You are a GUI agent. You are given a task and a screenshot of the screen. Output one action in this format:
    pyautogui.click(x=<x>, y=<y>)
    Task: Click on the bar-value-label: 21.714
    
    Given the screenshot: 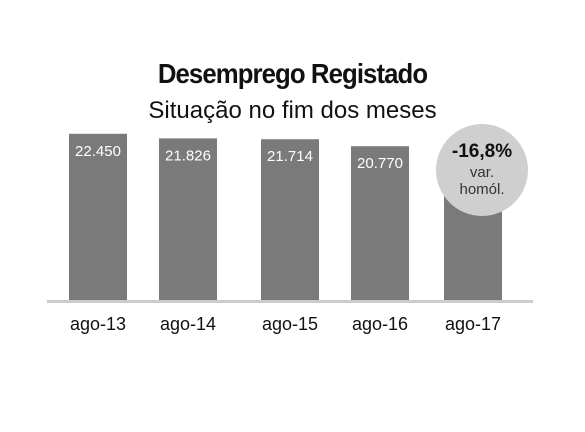 What is the action you would take?
    pyautogui.click(x=290, y=156)
    